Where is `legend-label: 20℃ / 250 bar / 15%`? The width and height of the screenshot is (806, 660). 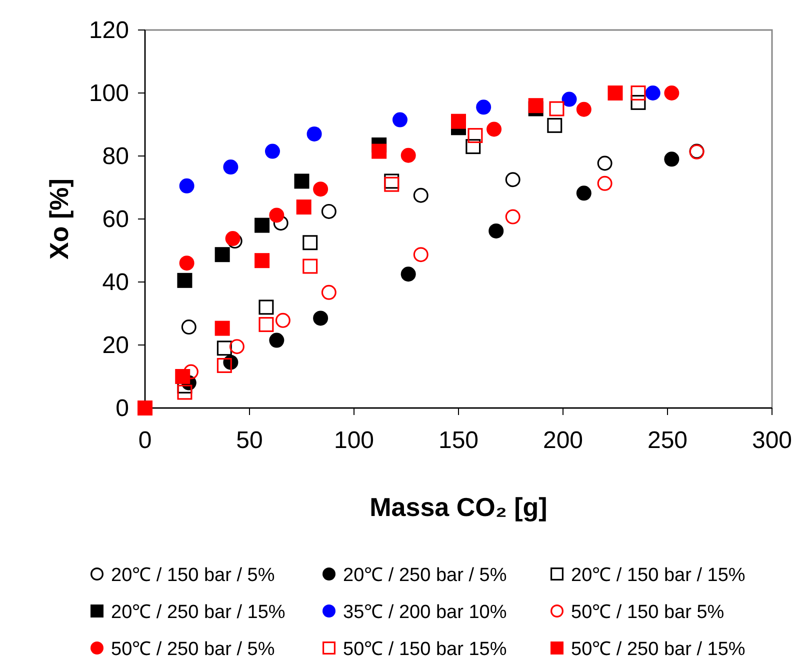
legend-label: 20℃ / 250 bar / 15% is located at coordinates (198, 612).